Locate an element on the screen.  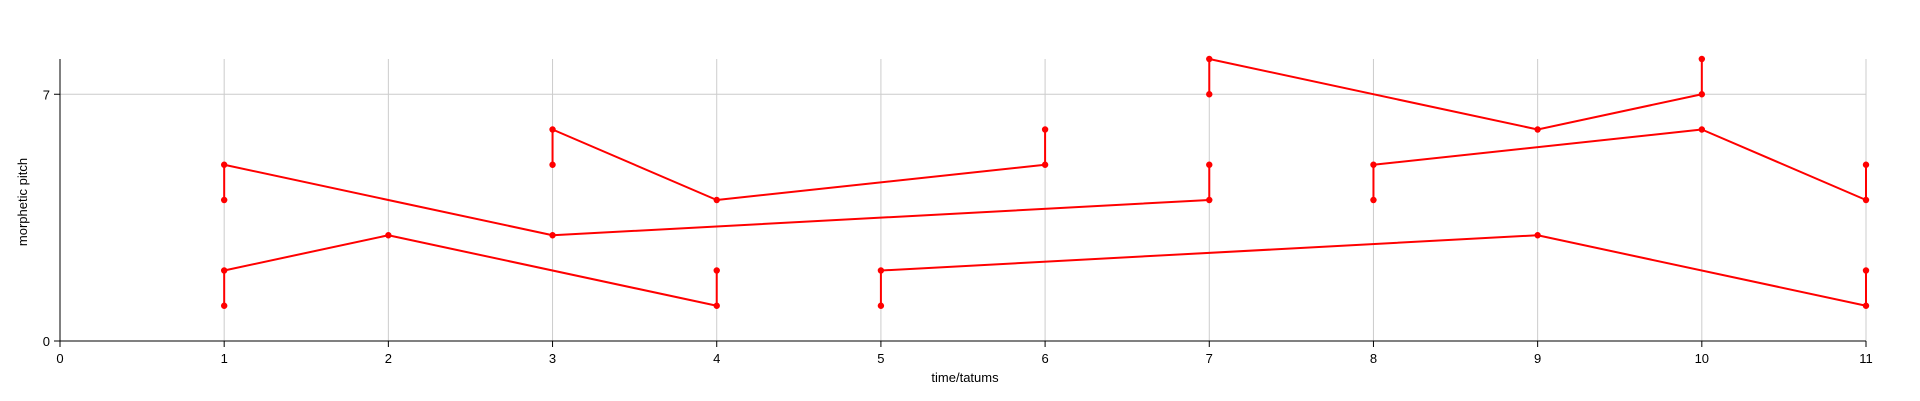
x-tick-label: 0 is located at coordinates (59, 358).